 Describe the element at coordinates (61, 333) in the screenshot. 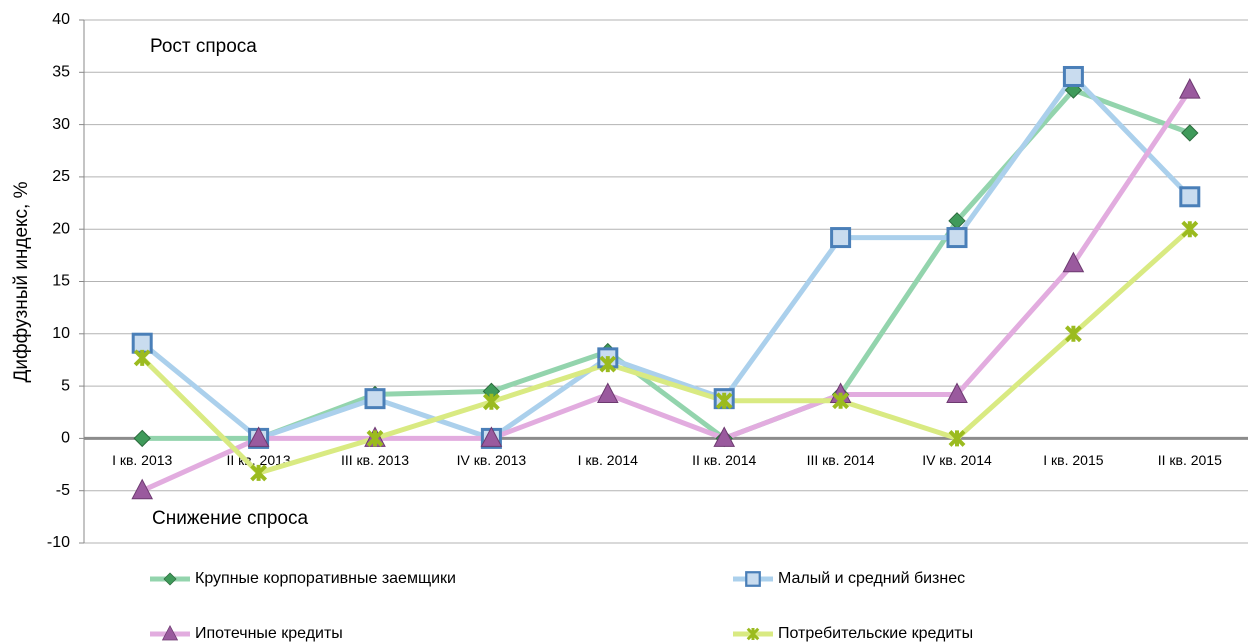

I see `y-tick-label: 10` at that location.